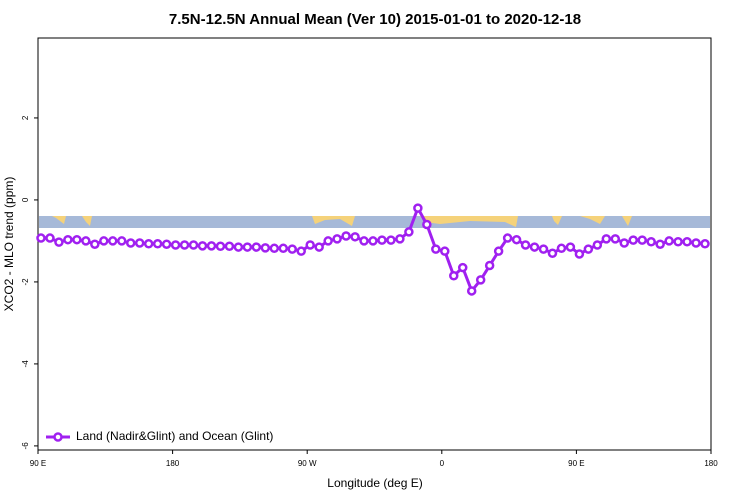 The image size is (750, 500). What do you see at coordinates (174, 436) in the screenshot?
I see `legend-label: Land (Nadir&Glint) and Ocean (Glint)` at bounding box center [174, 436].